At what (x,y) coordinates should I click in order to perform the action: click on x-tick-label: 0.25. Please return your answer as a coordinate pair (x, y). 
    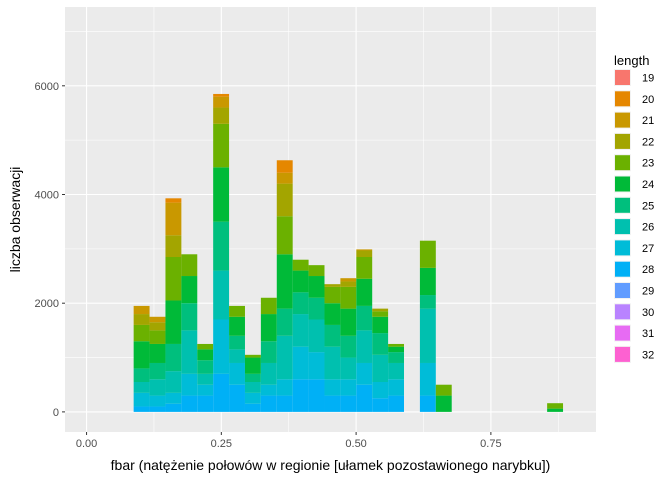
    Looking at the image, I should click on (221, 444).